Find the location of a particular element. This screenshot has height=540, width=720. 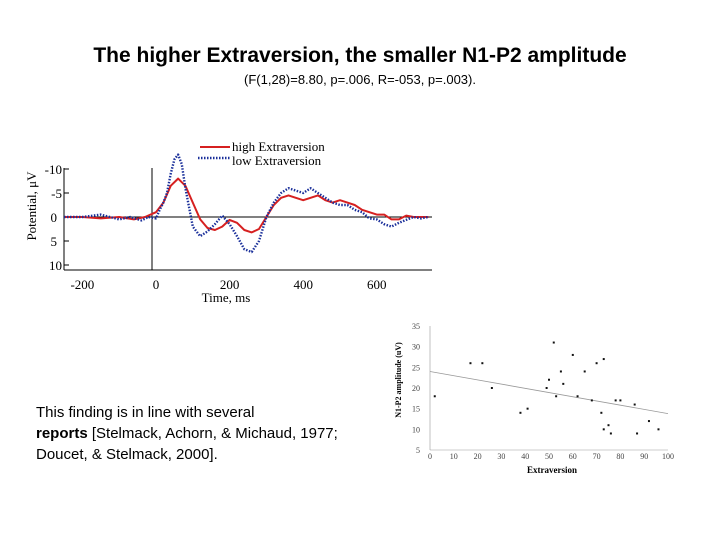

erp-ylabel: Potential, μV is located at coordinates (31, 206).